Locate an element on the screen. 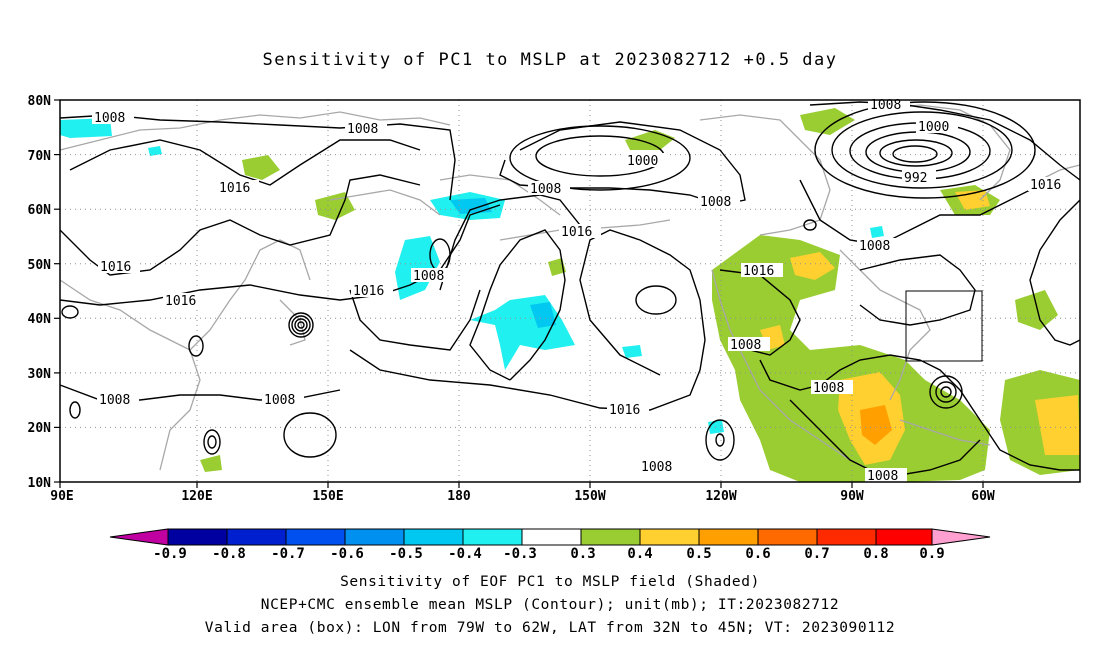  colorbar-label: 0.3 is located at coordinates (582, 554).